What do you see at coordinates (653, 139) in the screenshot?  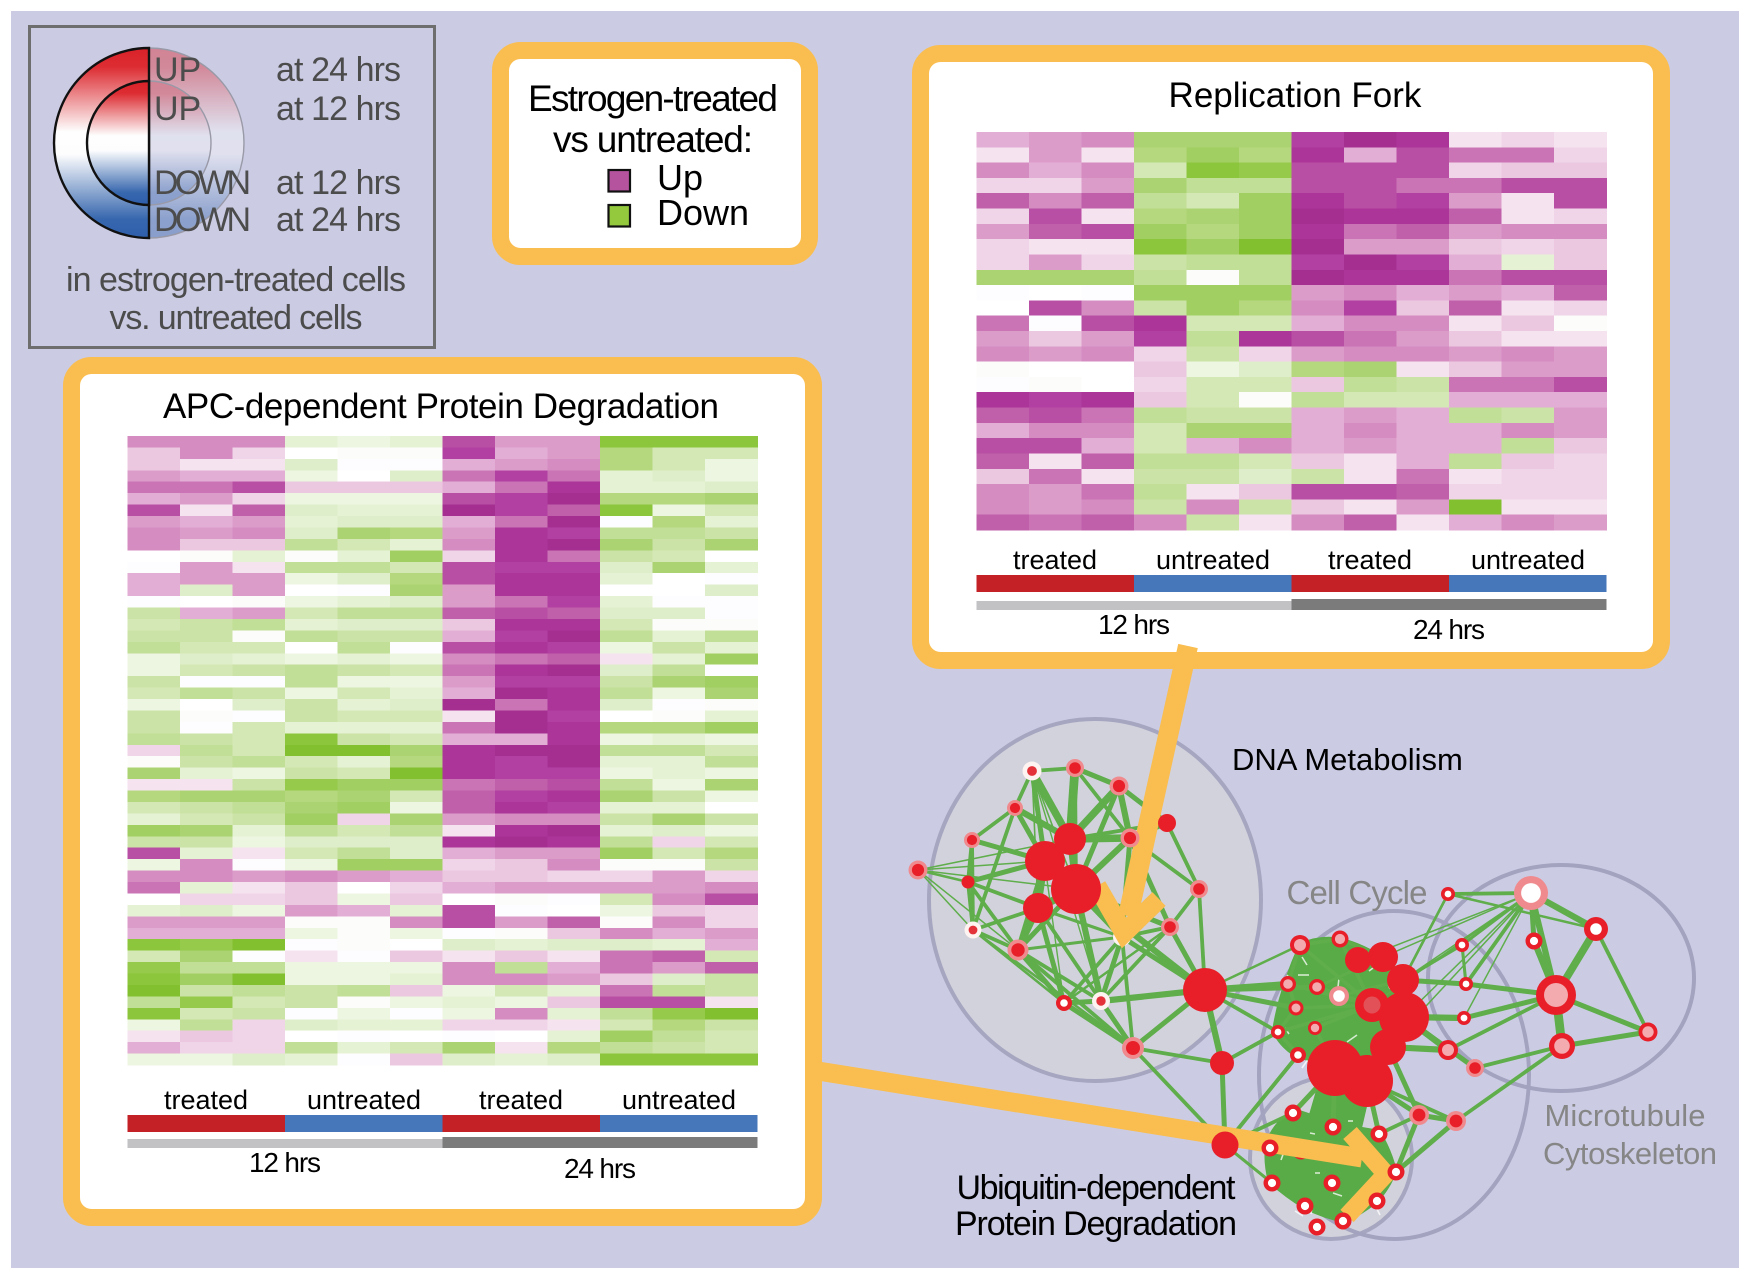 I see `svg-text: vs untreated:` at bounding box center [653, 139].